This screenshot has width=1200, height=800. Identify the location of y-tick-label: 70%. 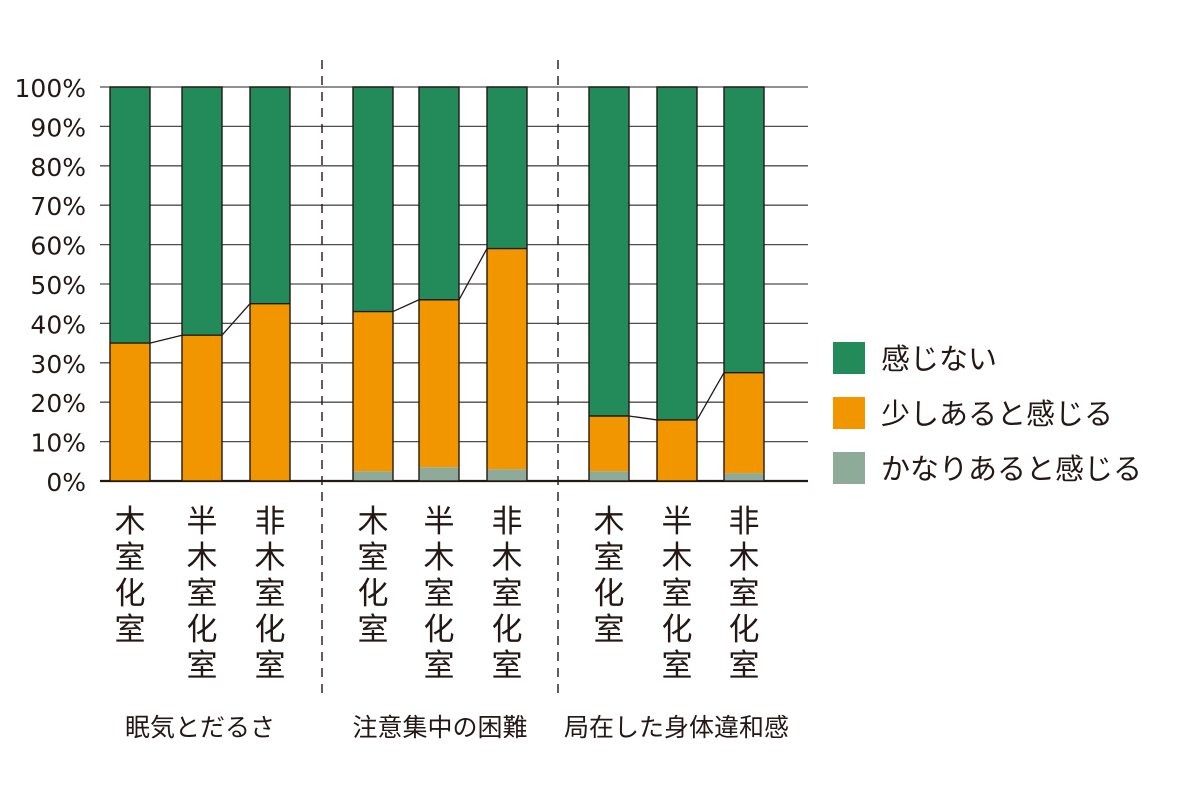
(58, 206).